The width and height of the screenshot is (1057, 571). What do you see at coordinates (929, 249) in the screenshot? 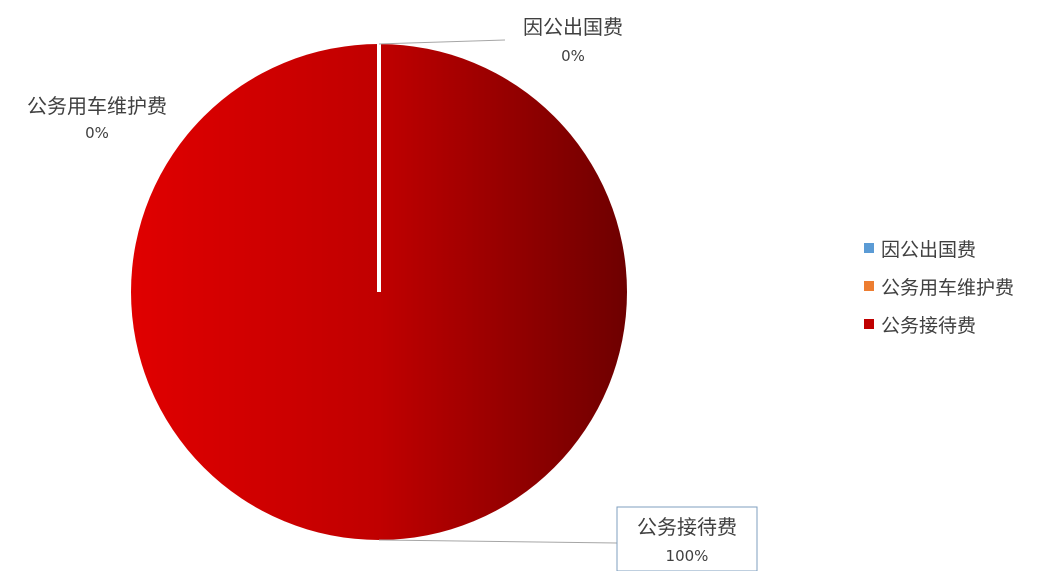
I see `legend-label: 因公出国费` at bounding box center [929, 249].